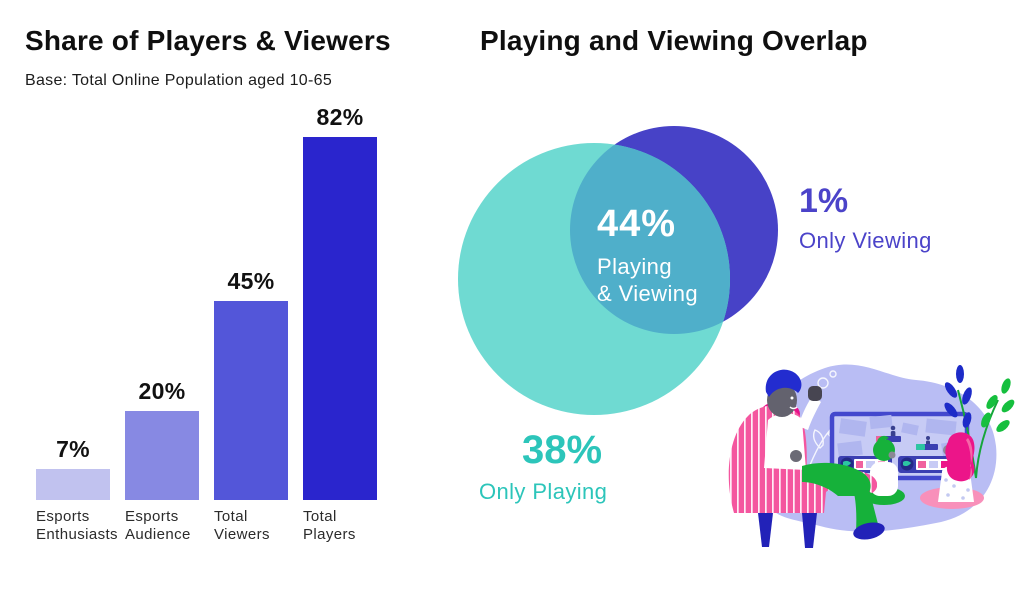 The height and width of the screenshot is (597, 1024). What do you see at coordinates (162, 455) in the screenshot?
I see `bar-esports-audience` at bounding box center [162, 455].